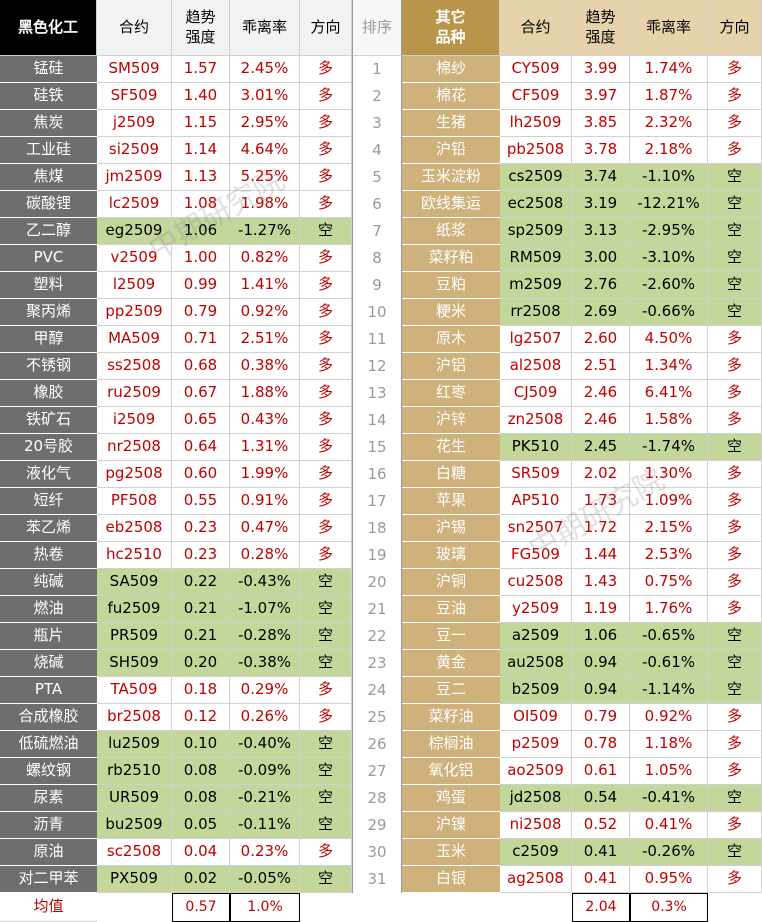  Describe the element at coordinates (265, 258) in the screenshot. I see `table-cell: 0.82%` at that location.